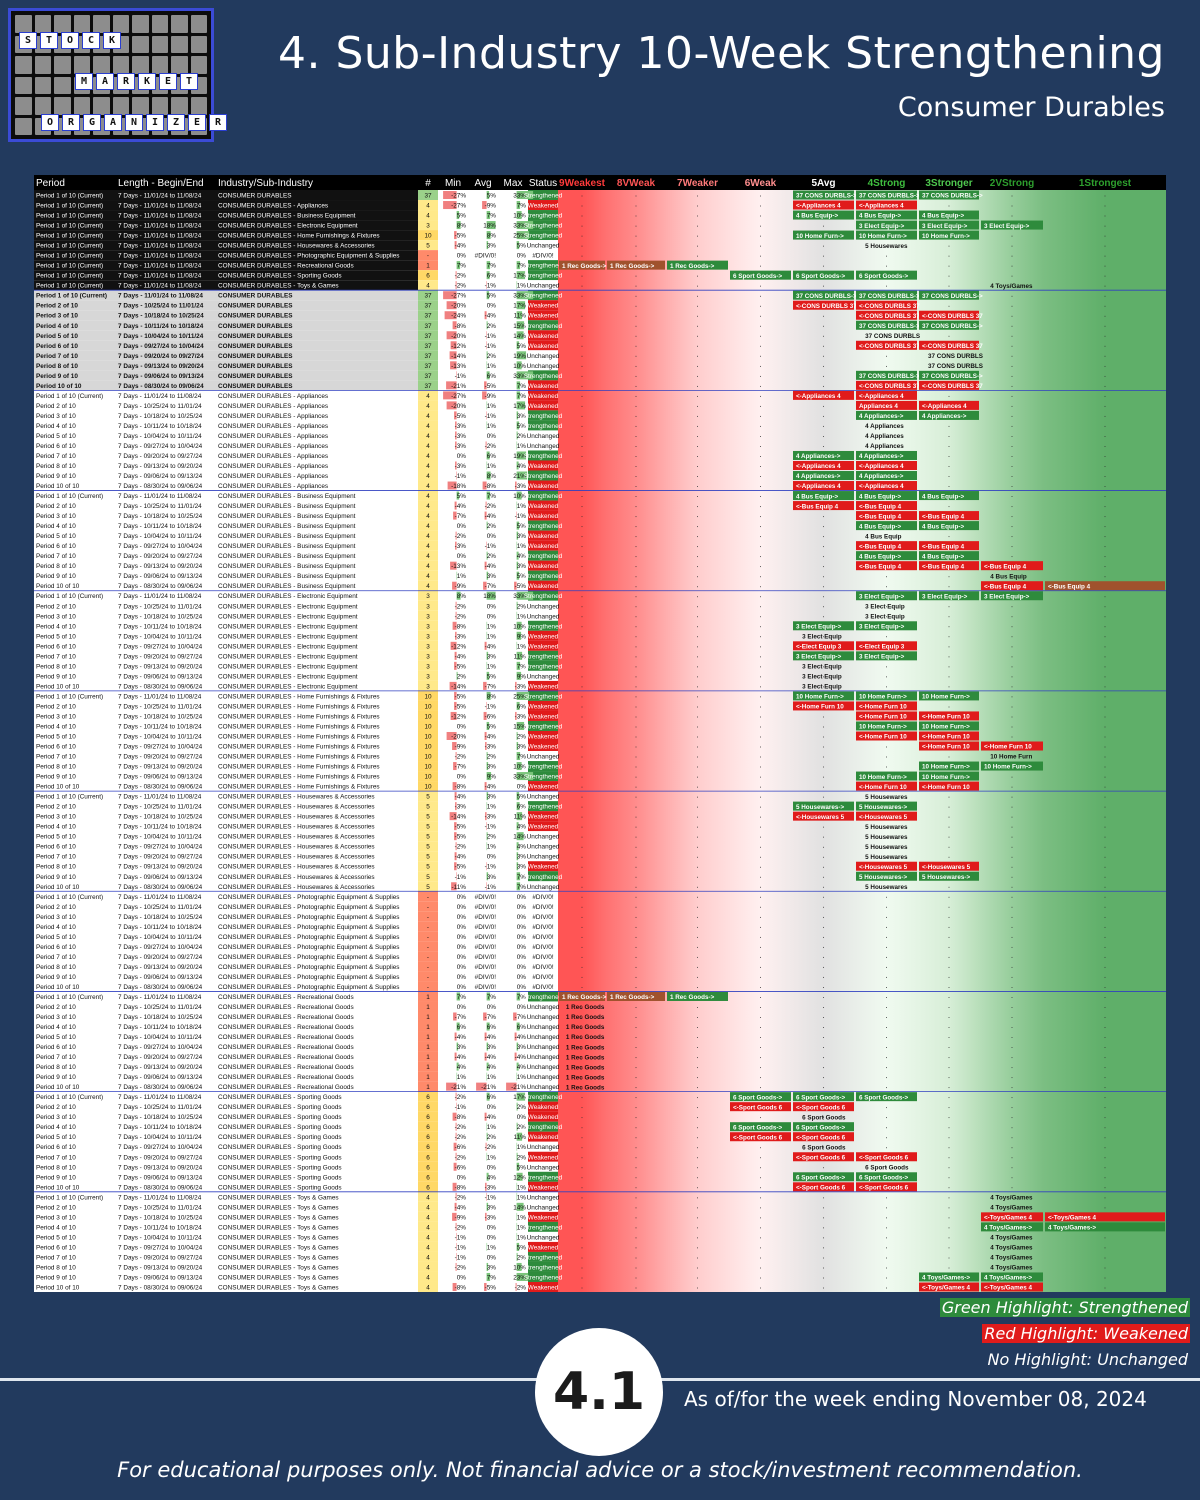 The width and height of the screenshot is (1200, 1500). I want to click on strength-chip-label: <-Elect Equip 3, so click(819, 647).